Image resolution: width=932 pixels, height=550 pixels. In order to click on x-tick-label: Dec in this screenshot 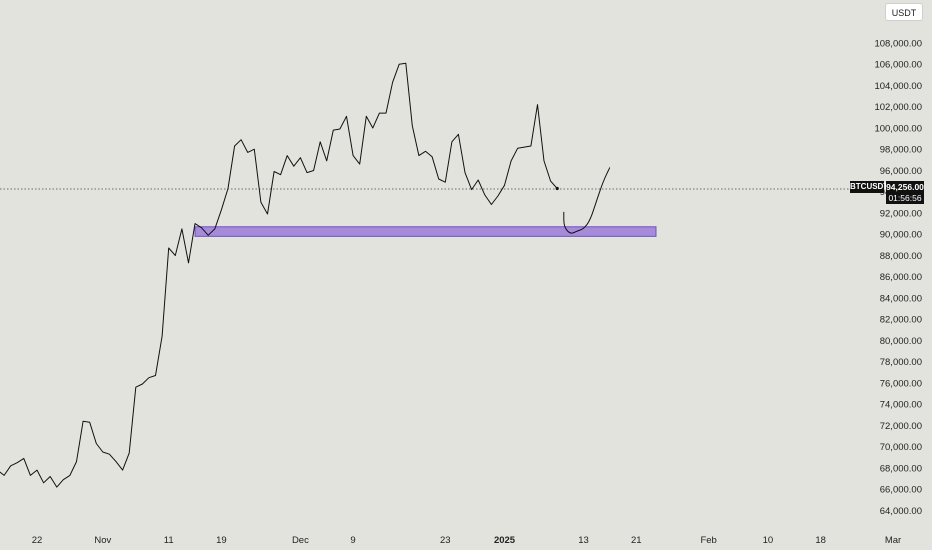, I will do `click(300, 540)`.